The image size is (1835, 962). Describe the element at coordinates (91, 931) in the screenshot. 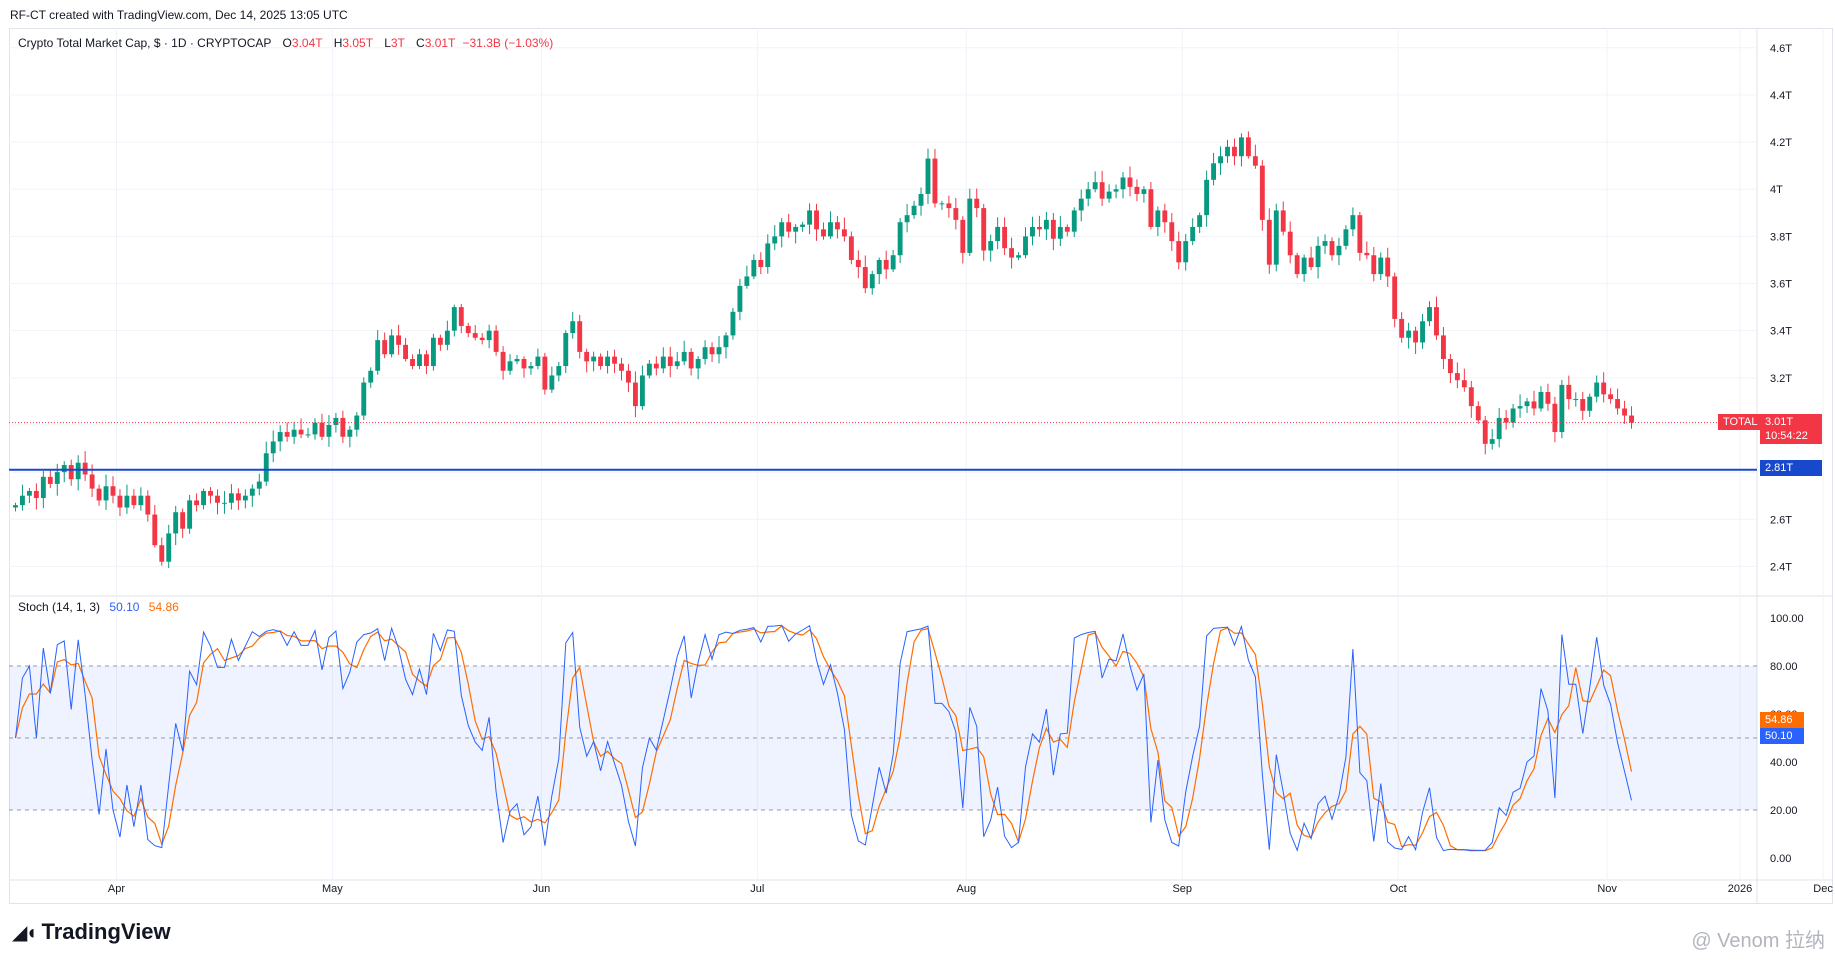

I see `tradingview-logo: ◢◖ TradingView` at that location.